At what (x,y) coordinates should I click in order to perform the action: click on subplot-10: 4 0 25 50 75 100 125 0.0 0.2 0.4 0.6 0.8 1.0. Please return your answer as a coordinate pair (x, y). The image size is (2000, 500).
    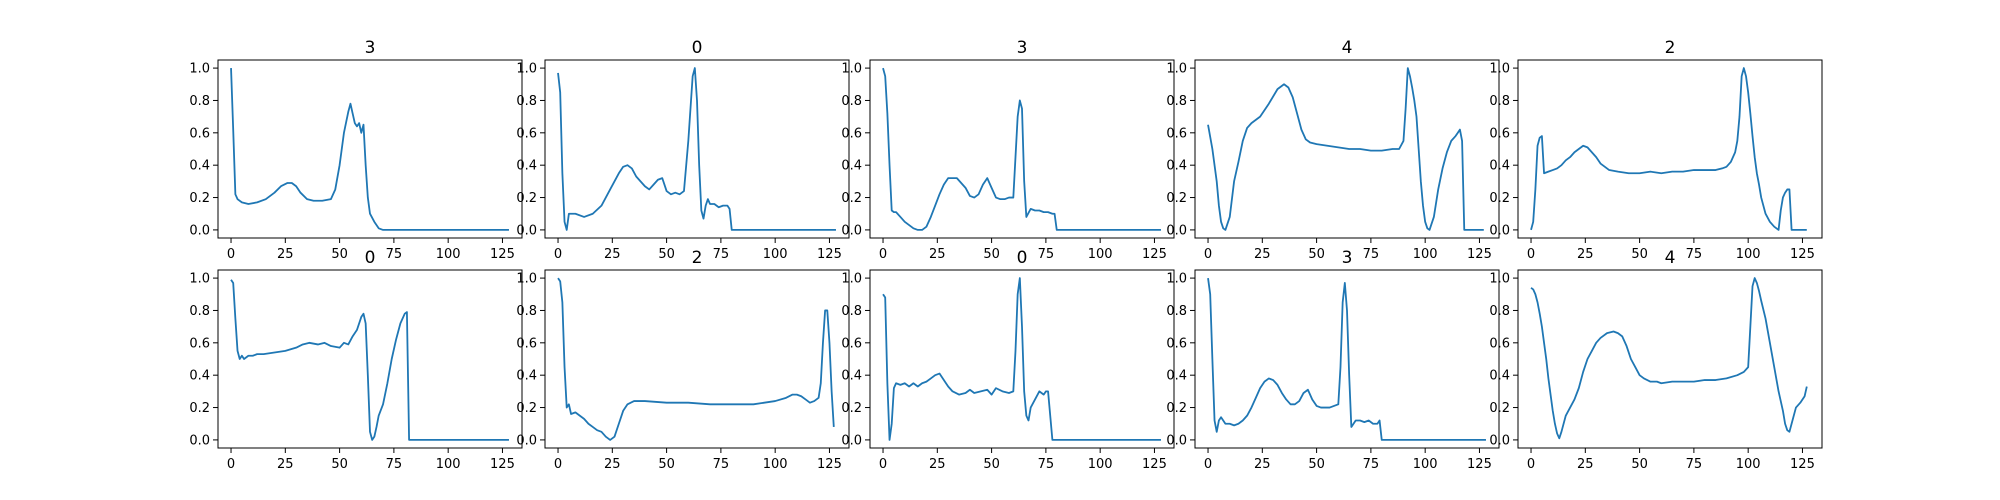
    Looking at the image, I should click on (1656, 360).